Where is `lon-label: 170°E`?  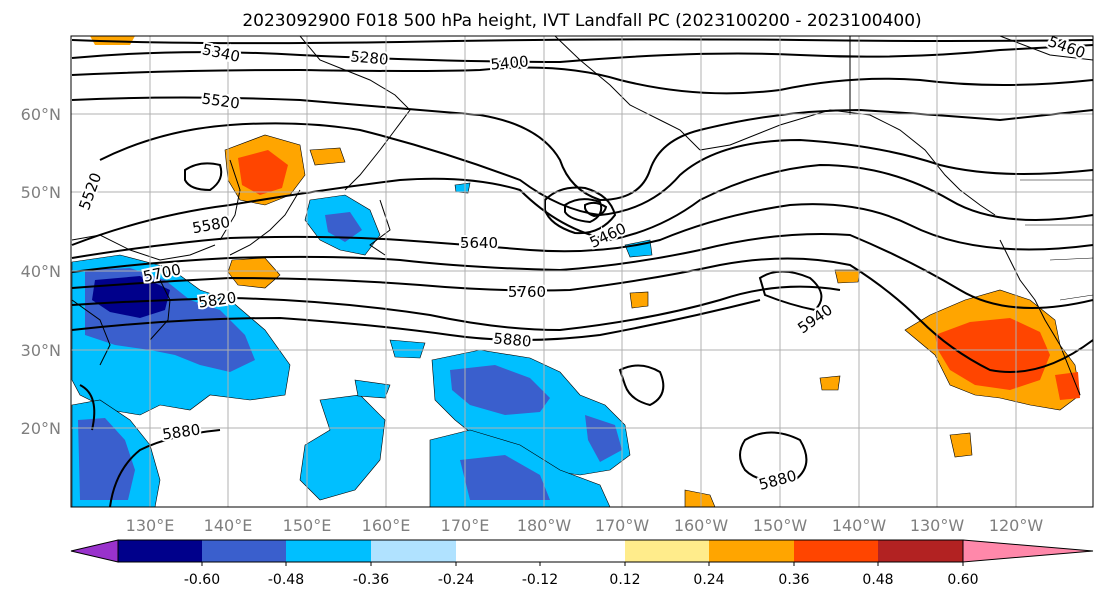
lon-label: 170°E is located at coordinates (465, 525).